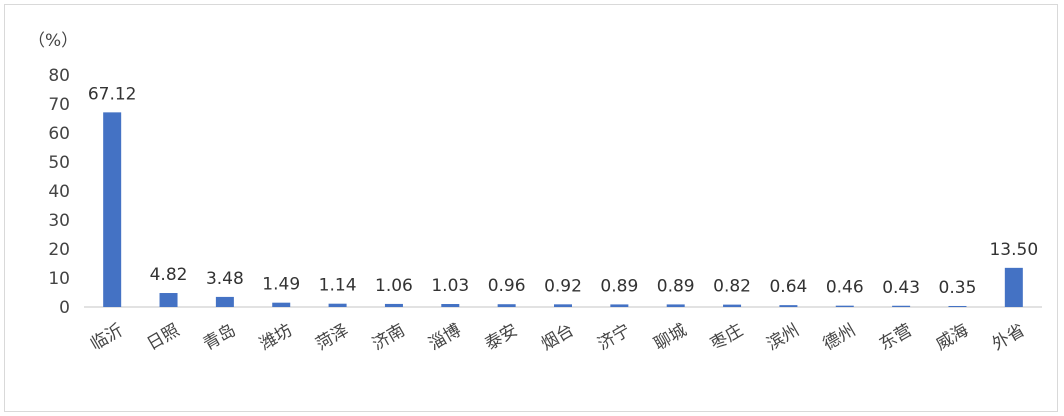  I want to click on data-label: 0.46, so click(845, 288).